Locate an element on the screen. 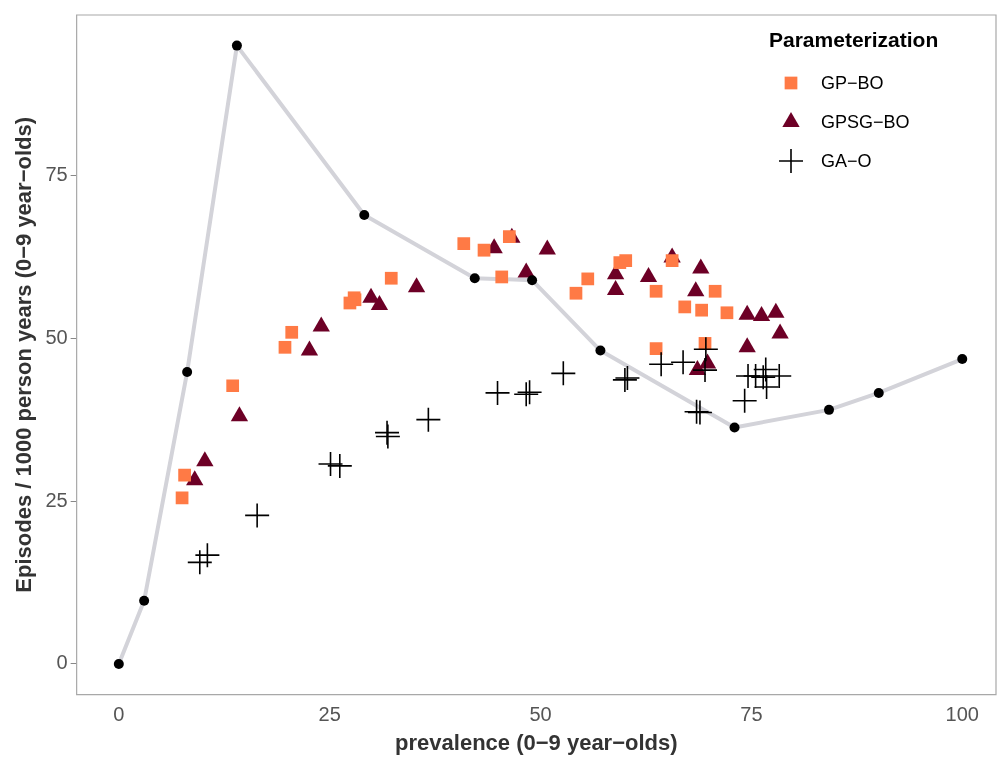 This screenshot has height=763, width=1006. legend-label: GA−O is located at coordinates (846, 160).